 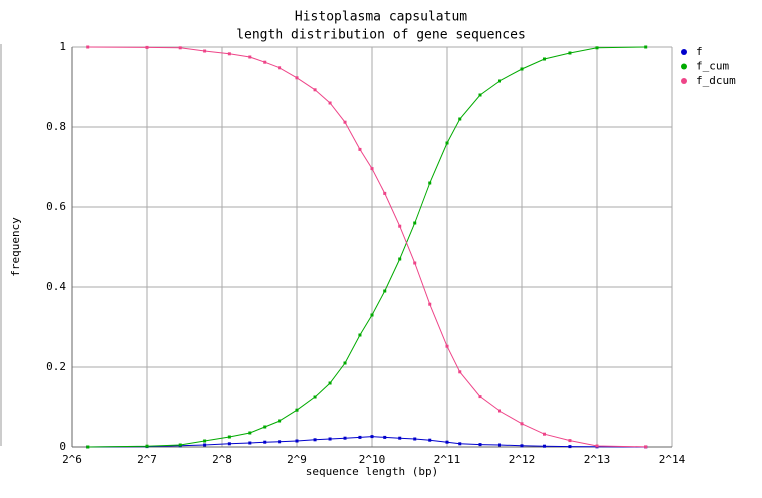 What do you see at coordinates (62, 46) in the screenshot?
I see `y-tick-label: 1` at bounding box center [62, 46].